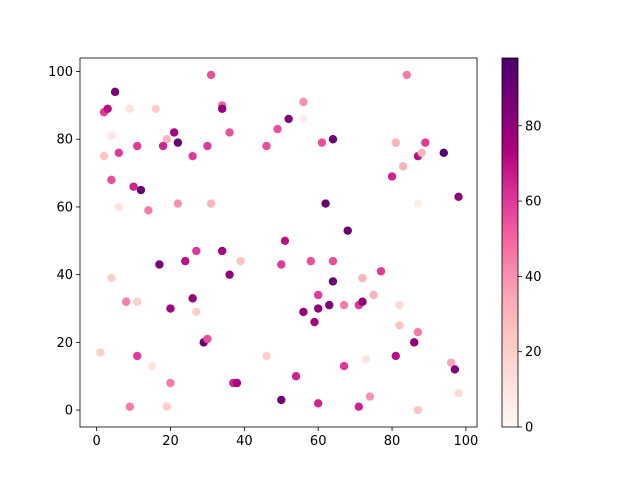  Describe the element at coordinates (318, 441) in the screenshot. I see `x-tick-label: 60` at that location.